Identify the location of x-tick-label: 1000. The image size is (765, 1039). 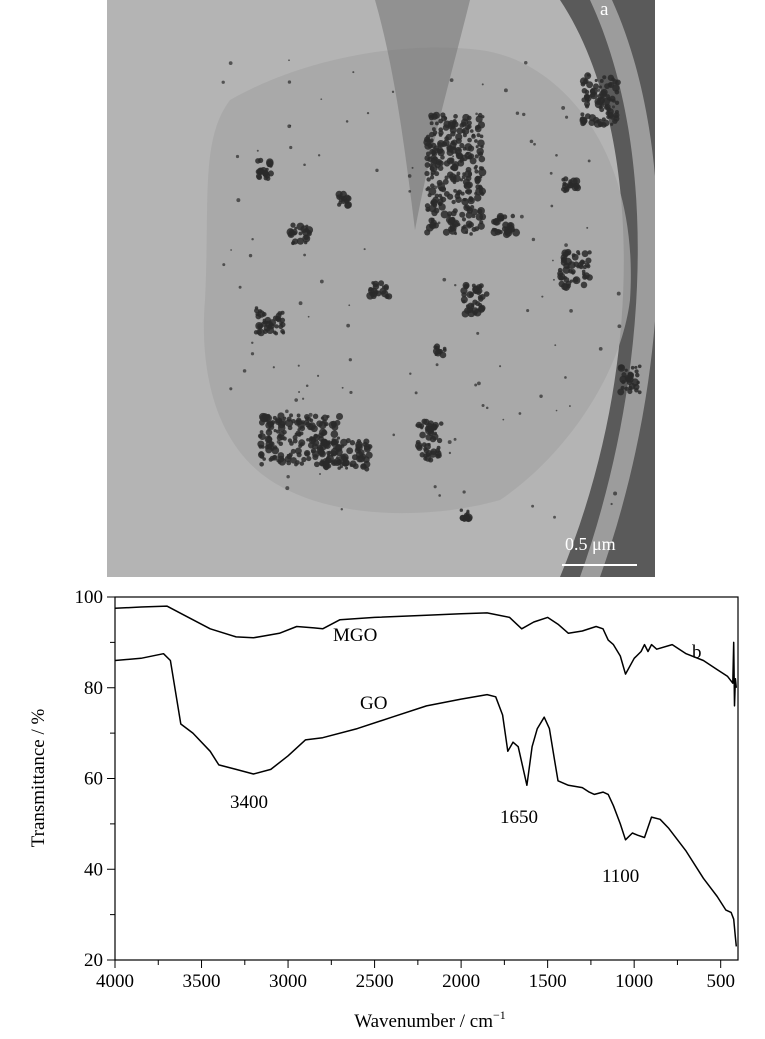
(634, 981).